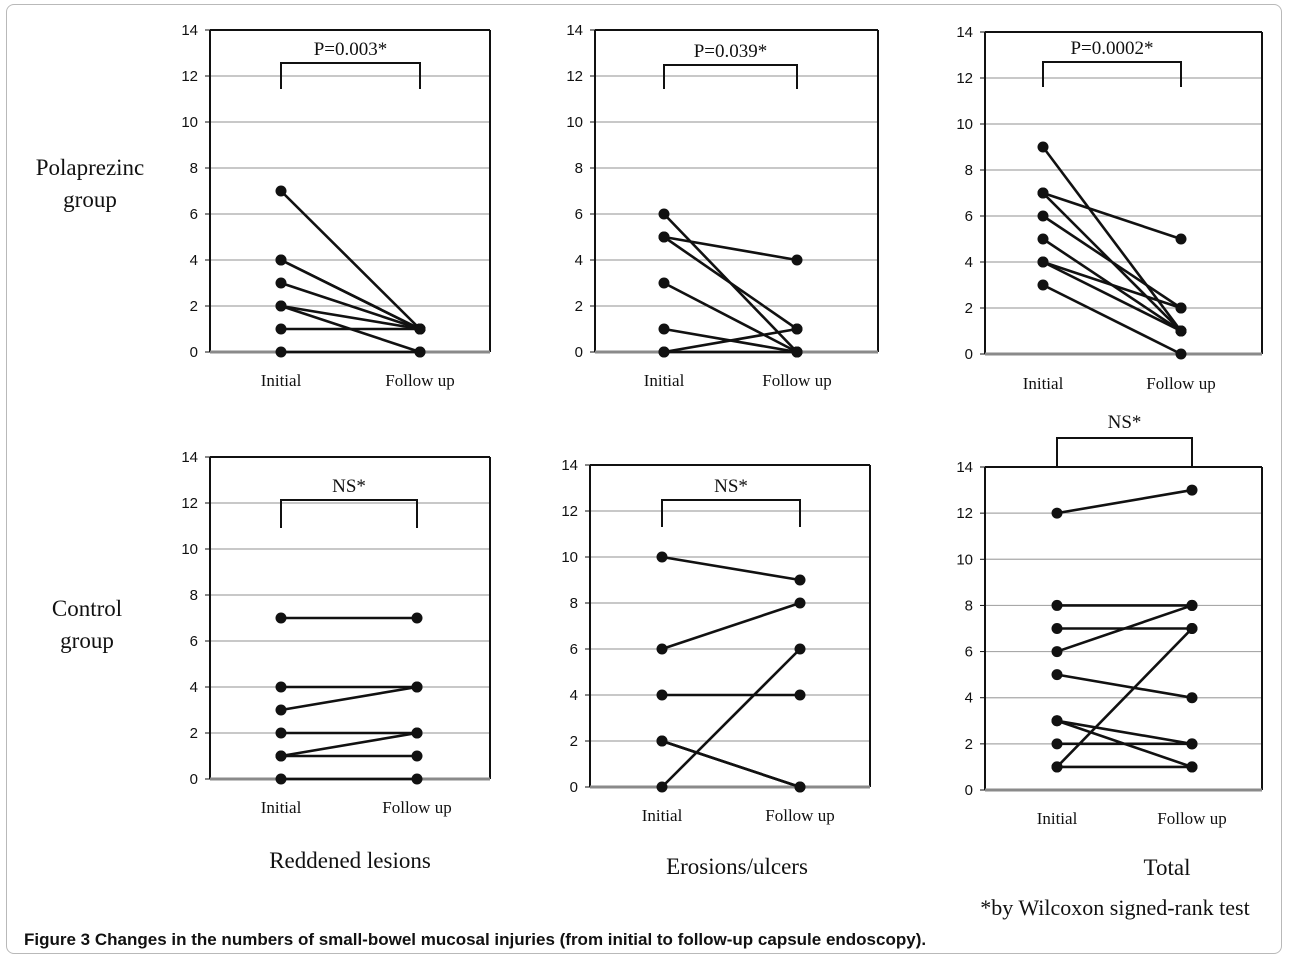 The width and height of the screenshot is (1290, 962). I want to click on panel-3: 0 2 4 6 8 10 12 14 Initial Follow up P=0.0002*, so click(1109, 208).